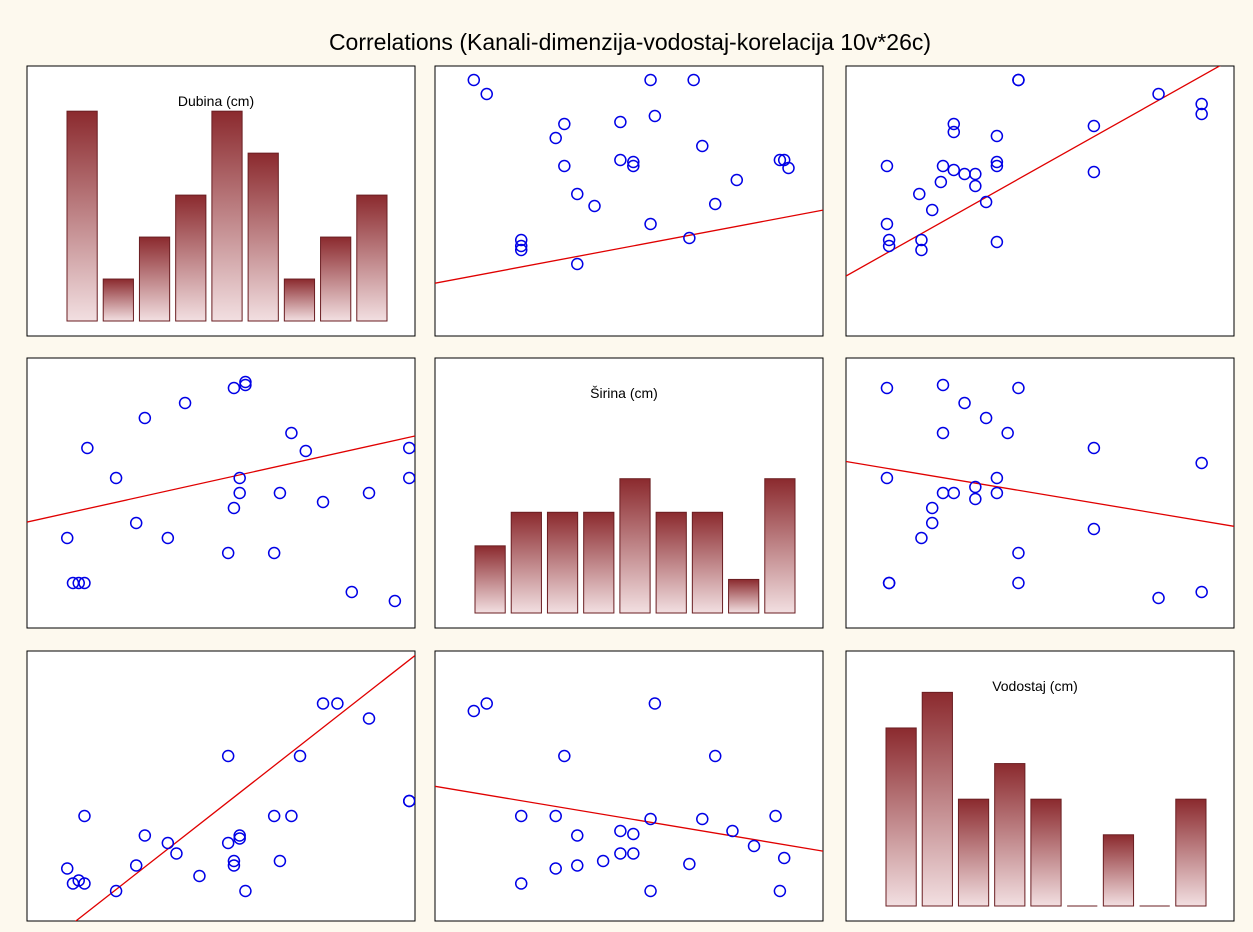  I want to click on histogram-title: Vodostaj (cm), so click(1035, 686).